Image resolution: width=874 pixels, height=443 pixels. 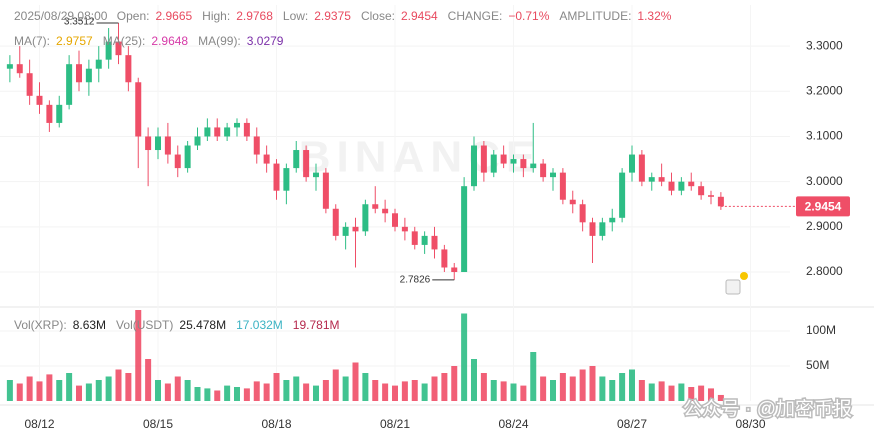 I want to click on x-tick-label: 08/15, so click(x=158, y=424).